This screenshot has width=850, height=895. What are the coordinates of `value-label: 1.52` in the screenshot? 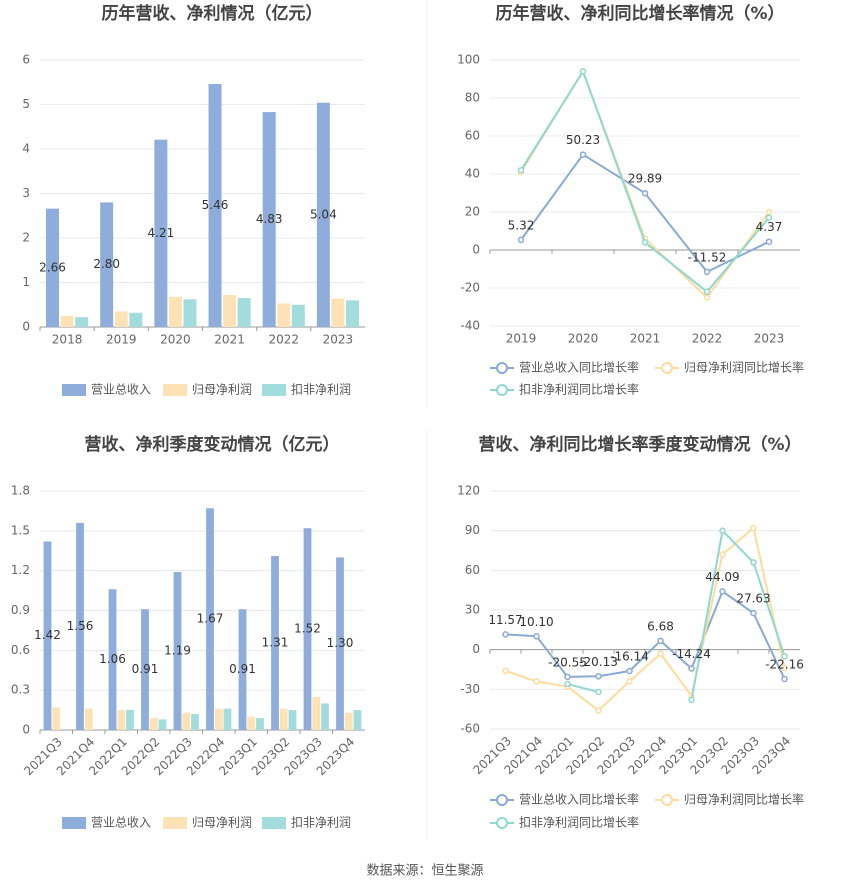 It's located at (307, 629).